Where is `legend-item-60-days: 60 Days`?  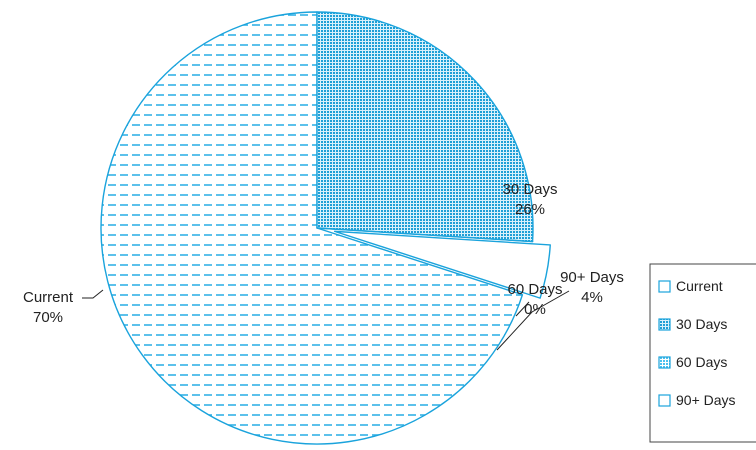
legend-item-60-days: 60 Days is located at coordinates (692, 362).